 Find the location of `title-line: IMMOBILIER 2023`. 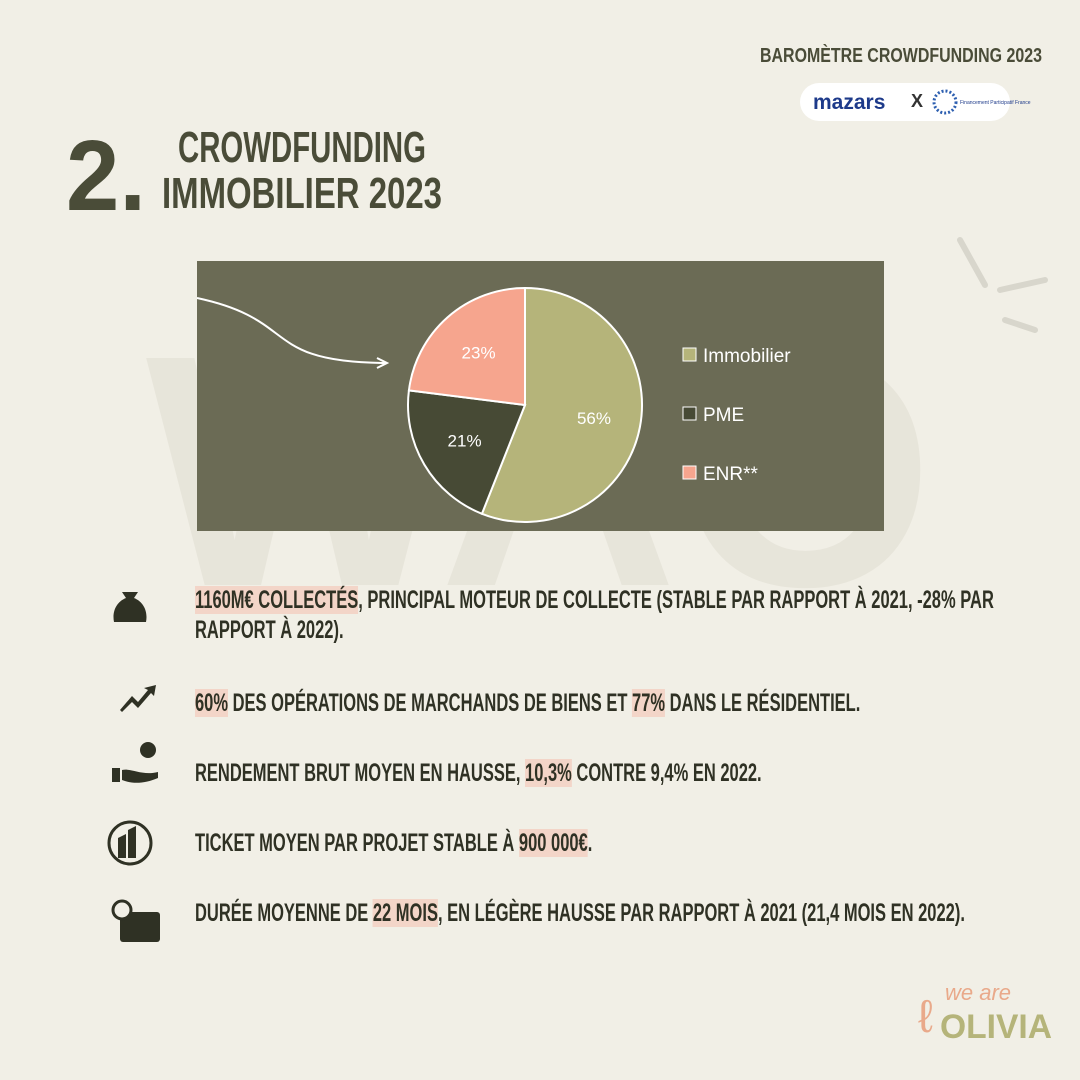

title-line: IMMOBILIER 2023 is located at coordinates (302, 193).